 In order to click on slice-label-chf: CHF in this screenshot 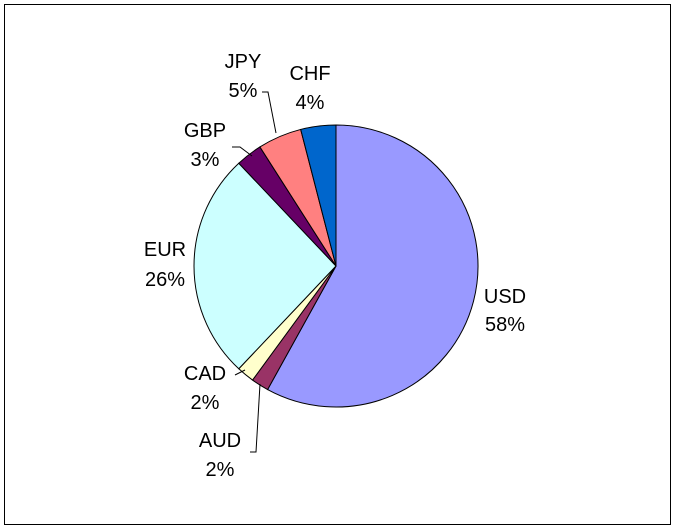, I will do `click(309, 74)`.